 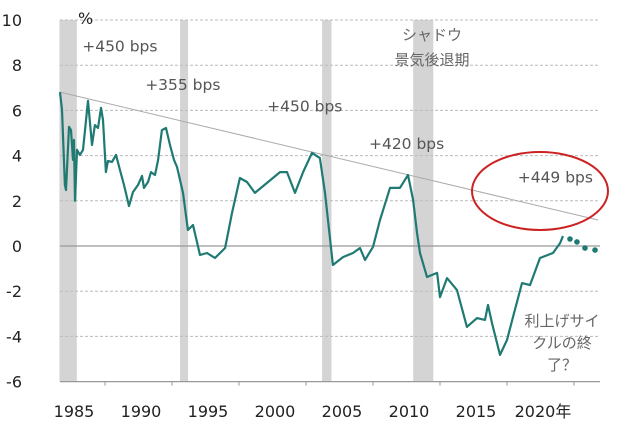 I want to click on y-tick-label: 8, so click(x=17, y=65).